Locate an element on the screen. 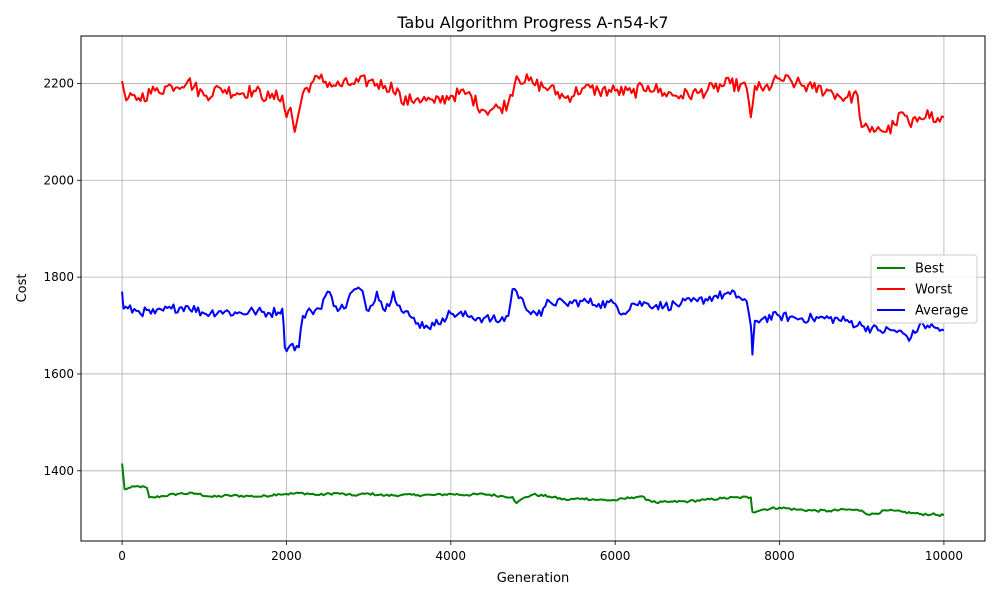  y-tick-label: 1400 is located at coordinates (58, 471).